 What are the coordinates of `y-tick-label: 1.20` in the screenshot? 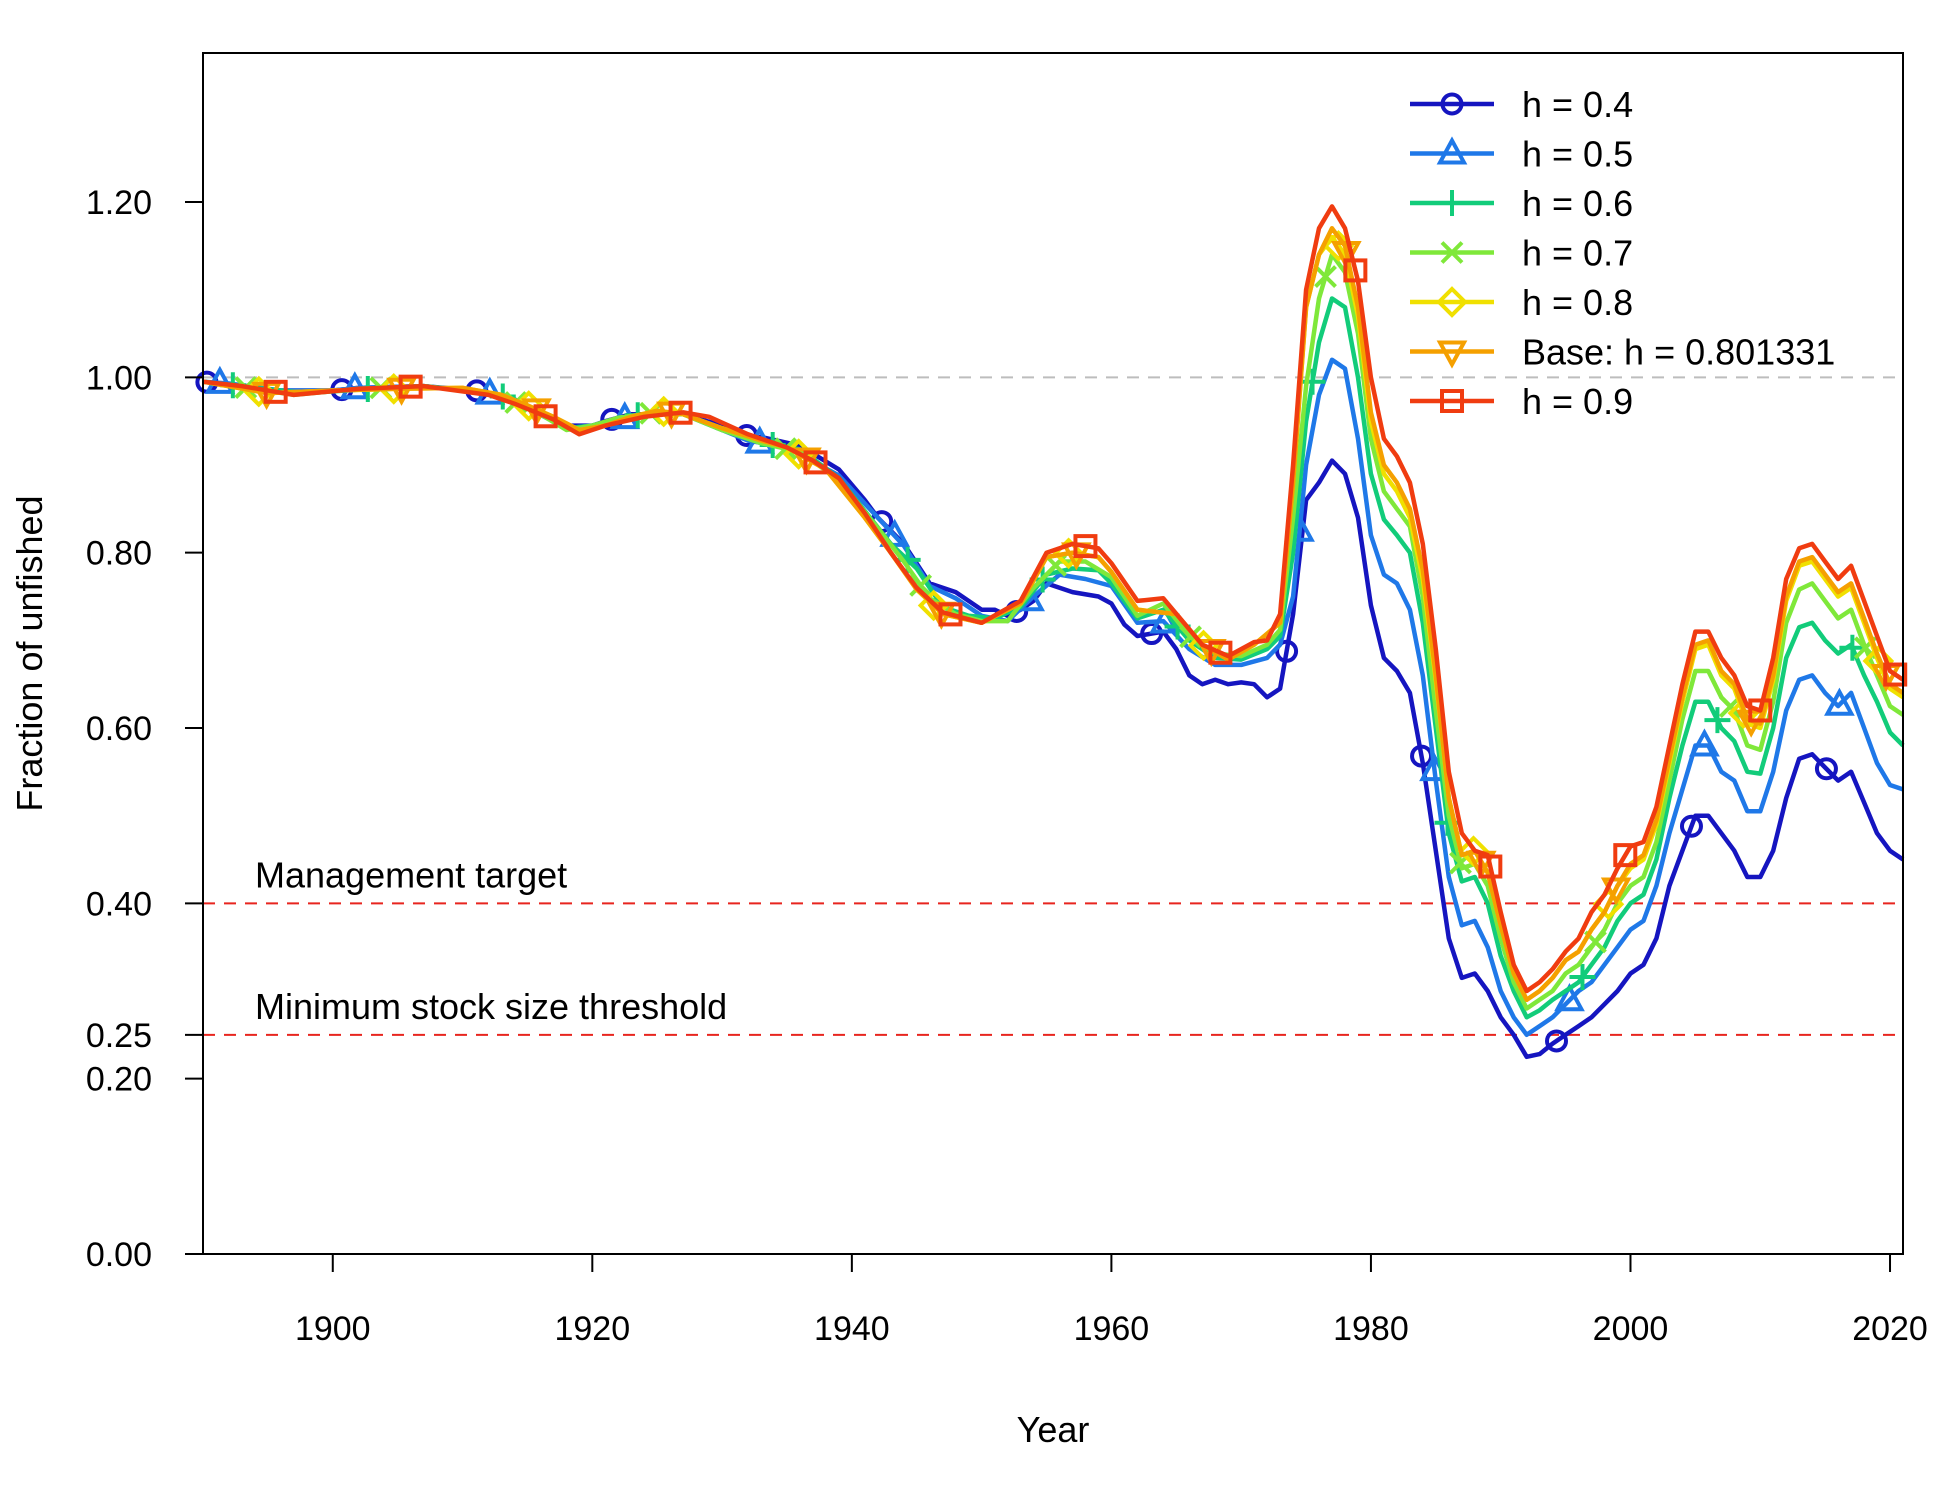 It's located at (119, 203).